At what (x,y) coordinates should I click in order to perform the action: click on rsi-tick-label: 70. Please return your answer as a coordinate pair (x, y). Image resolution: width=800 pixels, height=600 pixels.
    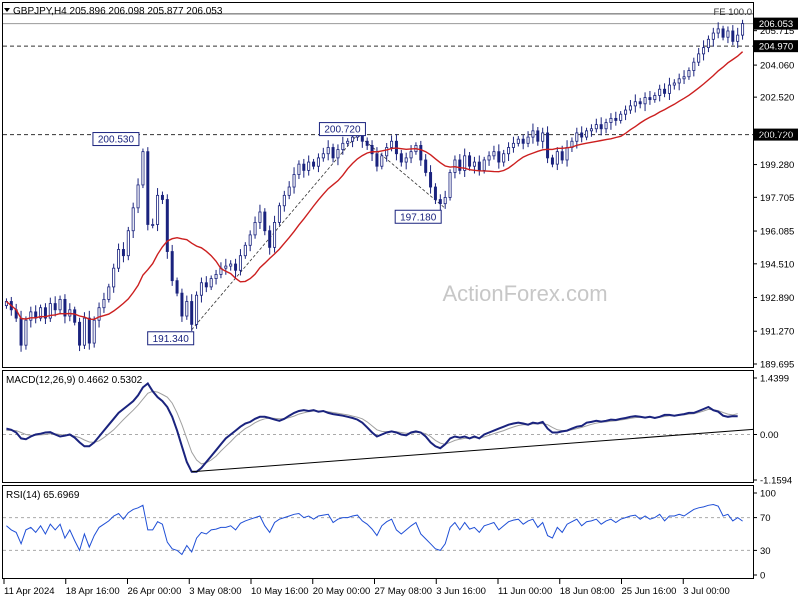
    Looking at the image, I should click on (765, 518).